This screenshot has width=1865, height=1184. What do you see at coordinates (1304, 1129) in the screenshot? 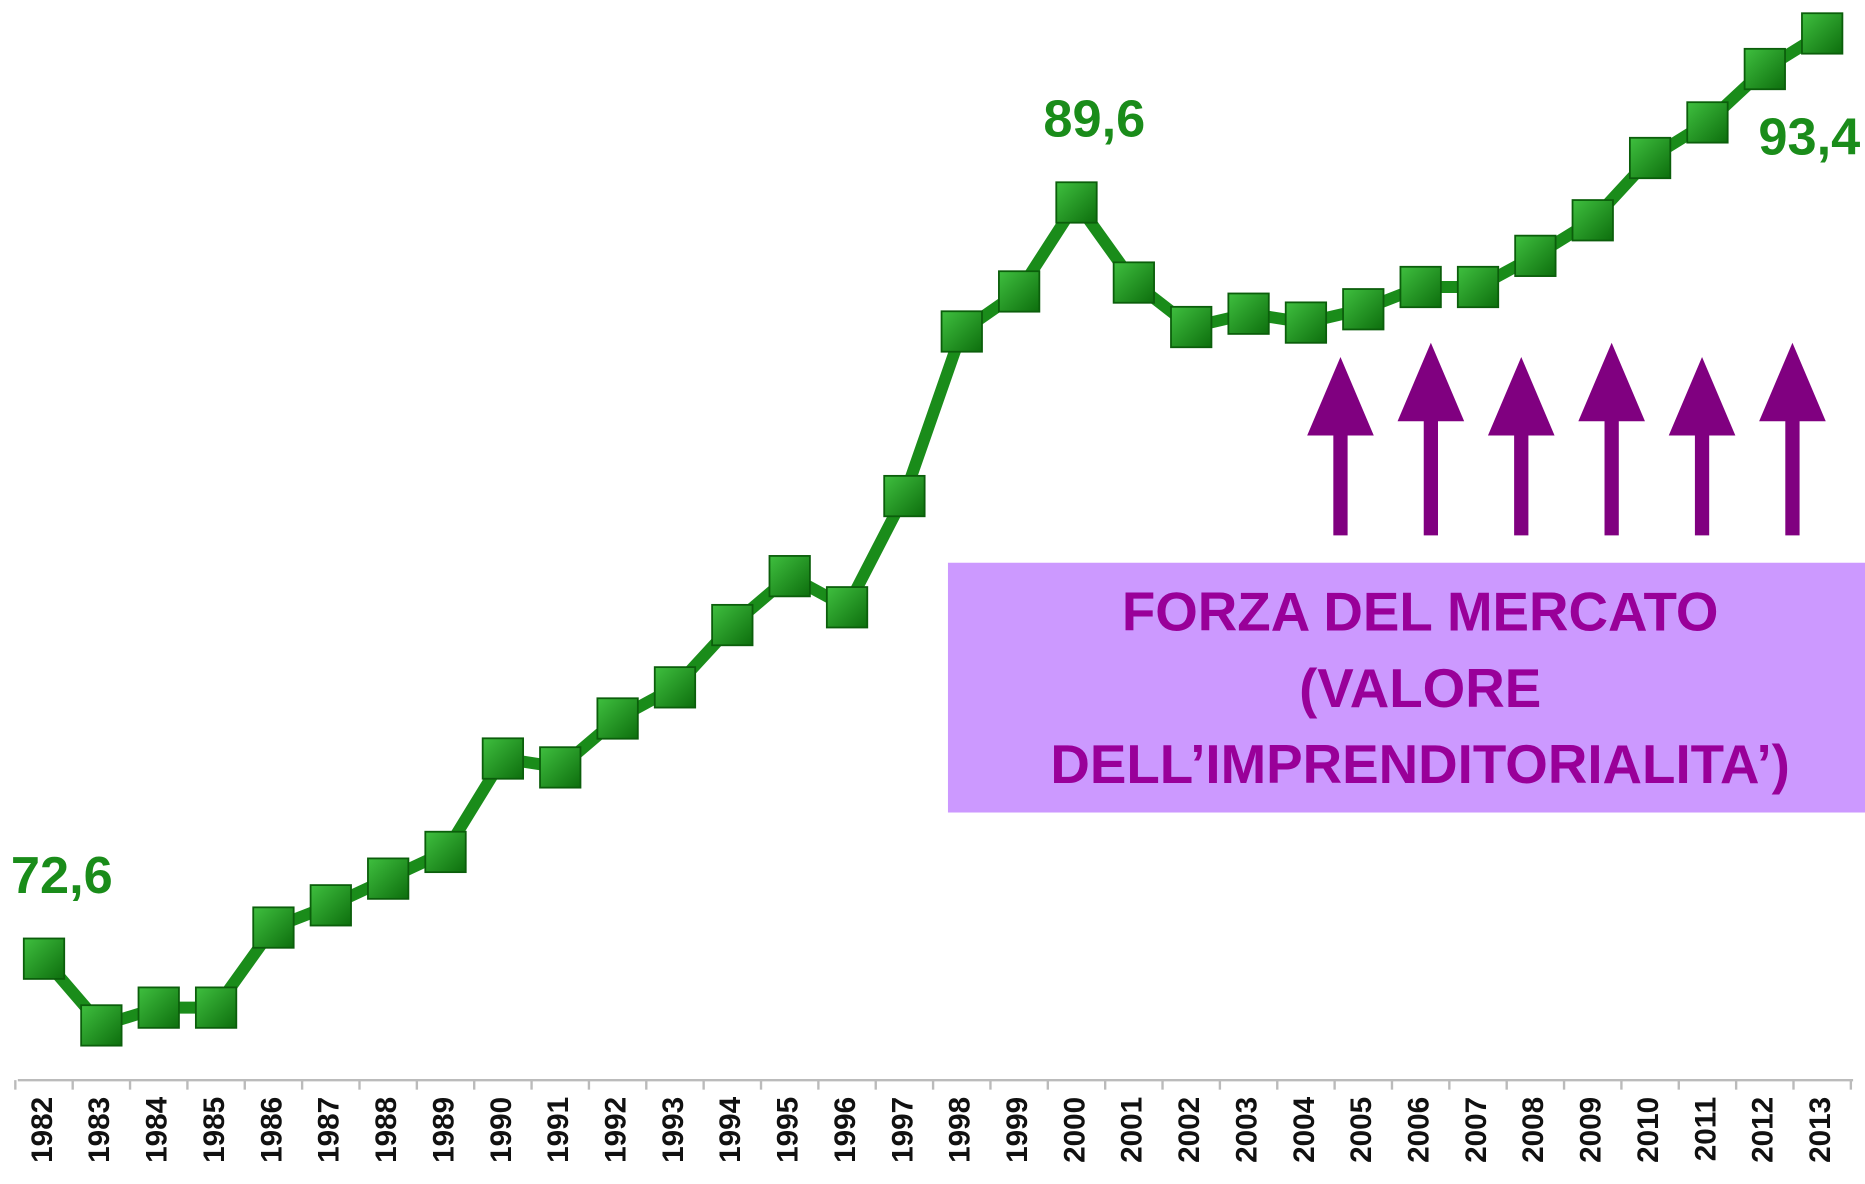
I see `x-tick-label: 2004` at bounding box center [1304, 1129].